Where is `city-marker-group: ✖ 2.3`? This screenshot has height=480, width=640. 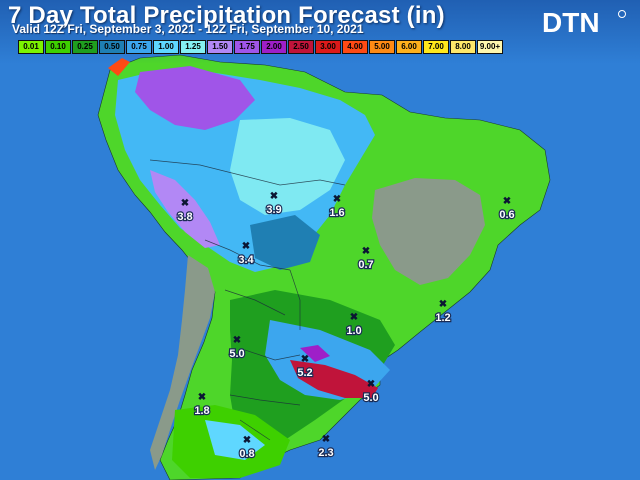
city-marker-group: ✖ 2.3 is located at coordinates (326, 447).